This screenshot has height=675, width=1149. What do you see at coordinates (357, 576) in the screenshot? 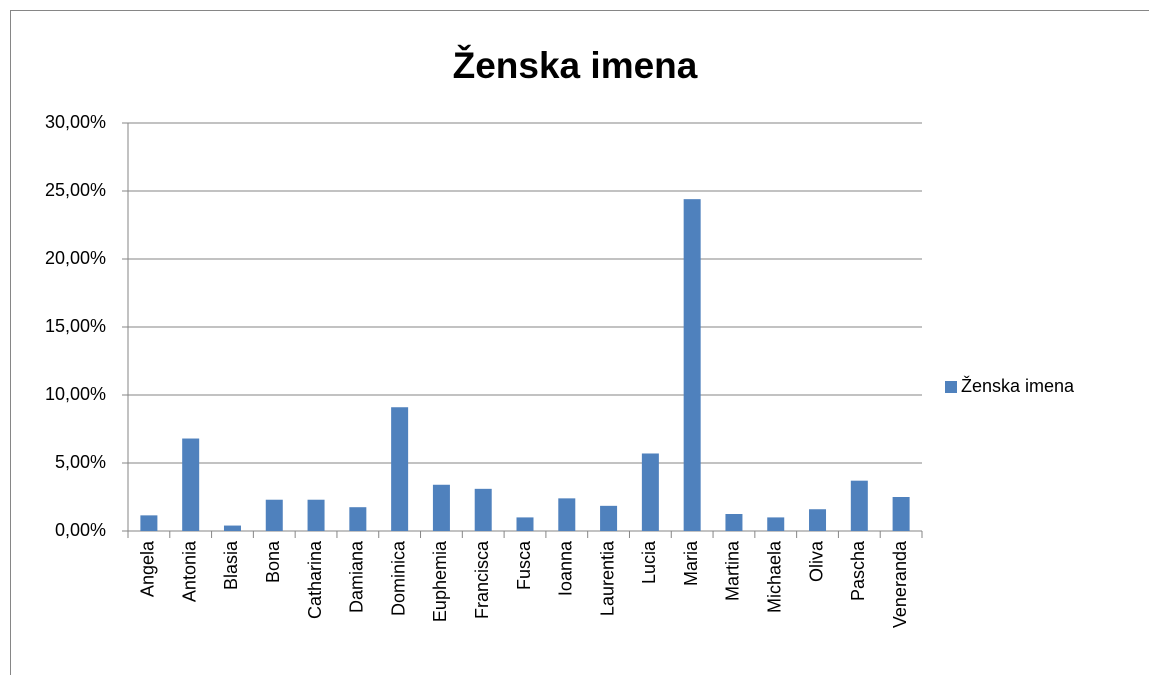
I see `x-tick-label: Damiana` at bounding box center [357, 576].